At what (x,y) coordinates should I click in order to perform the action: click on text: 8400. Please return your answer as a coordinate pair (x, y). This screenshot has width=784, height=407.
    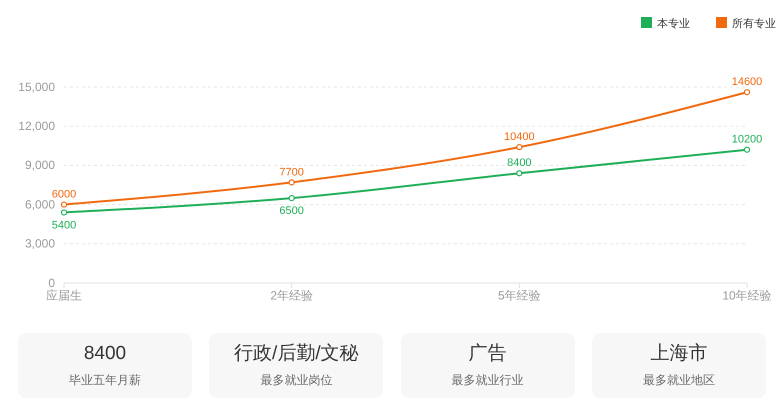
    Looking at the image, I should click on (105, 354).